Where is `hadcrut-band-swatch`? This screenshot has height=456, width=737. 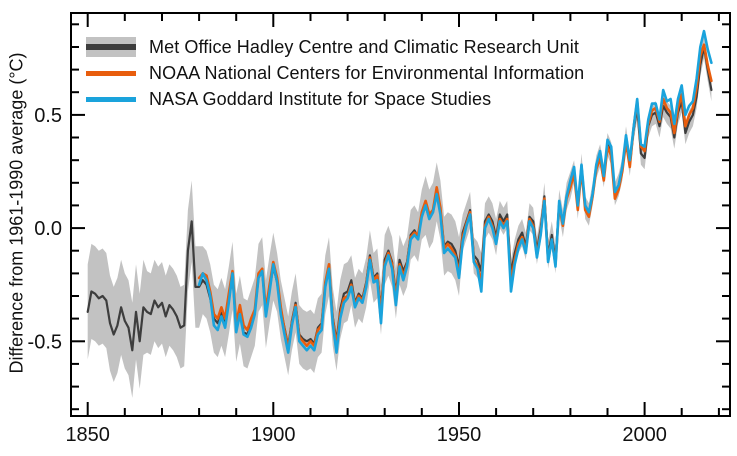 hadcrut-band-swatch is located at coordinates (111, 47).